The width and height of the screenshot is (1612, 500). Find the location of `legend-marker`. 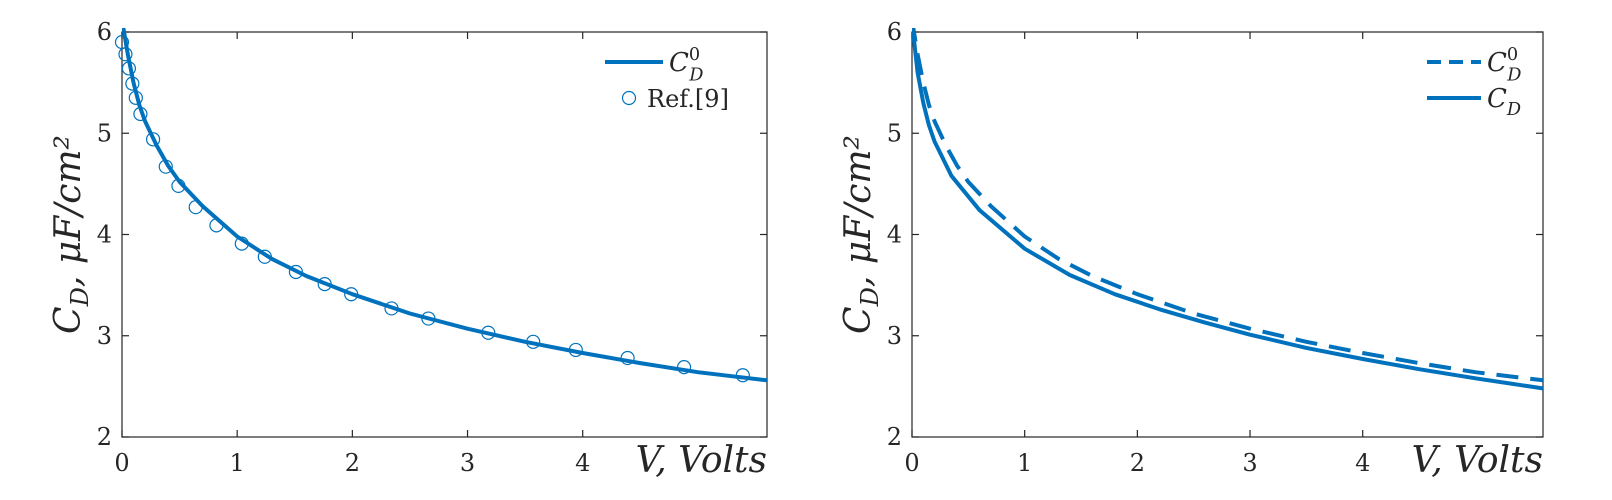

legend-marker is located at coordinates (629, 98).